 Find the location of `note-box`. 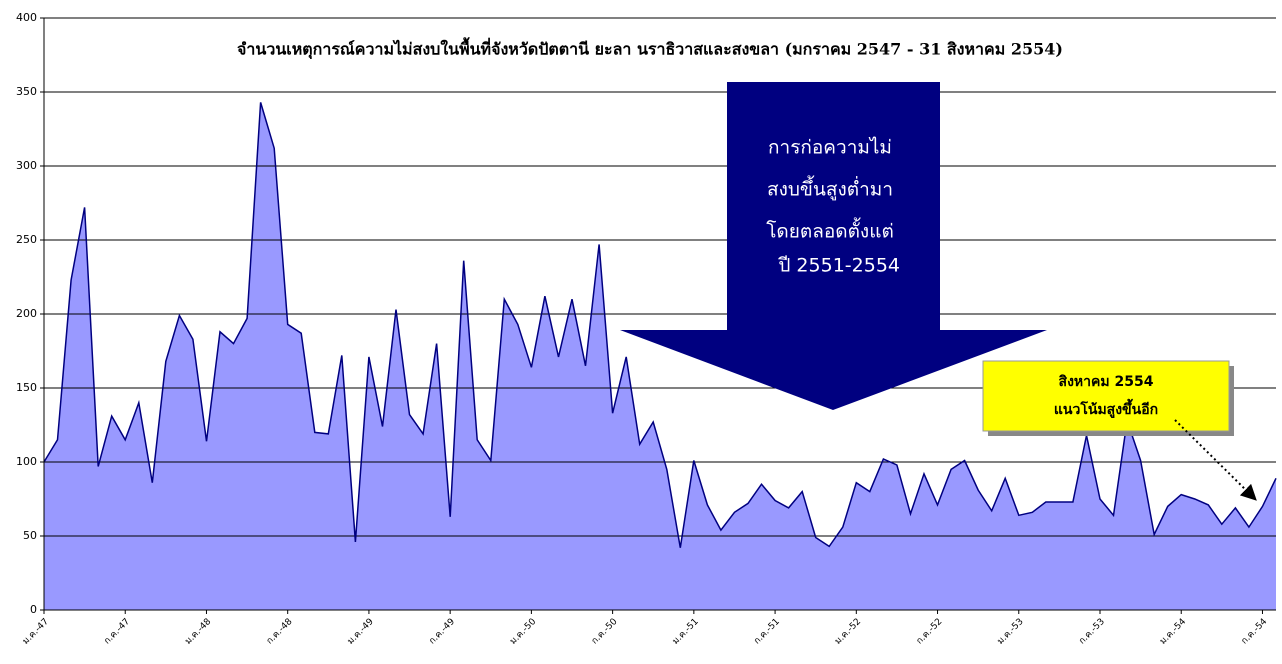

note-box is located at coordinates (1106, 396).